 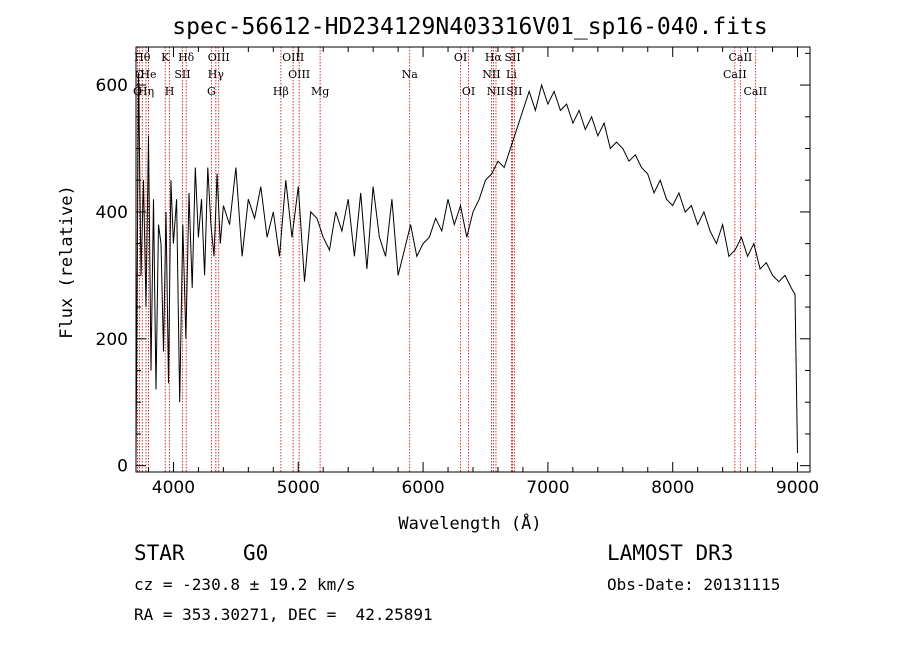 What do you see at coordinates (496, 91) in the screenshot?
I see `line-label-21: NII` at bounding box center [496, 91].